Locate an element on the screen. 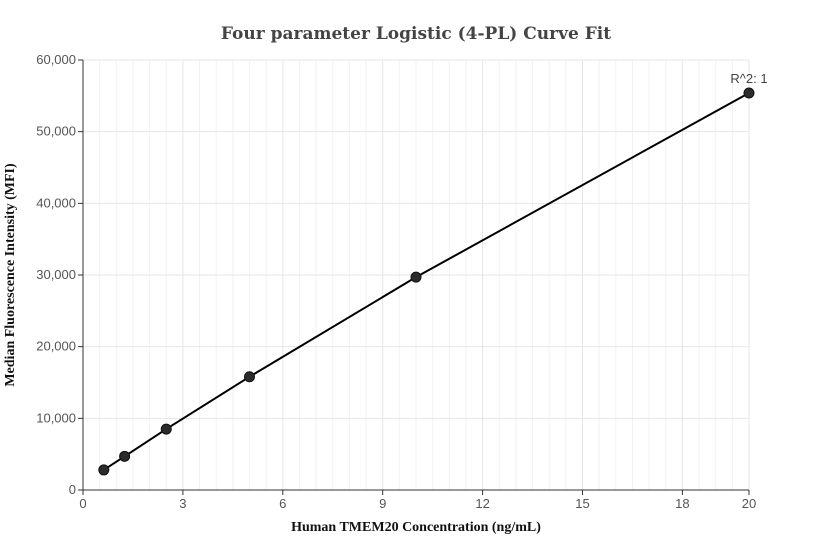  x-tick-label: 3 is located at coordinates (182, 503).